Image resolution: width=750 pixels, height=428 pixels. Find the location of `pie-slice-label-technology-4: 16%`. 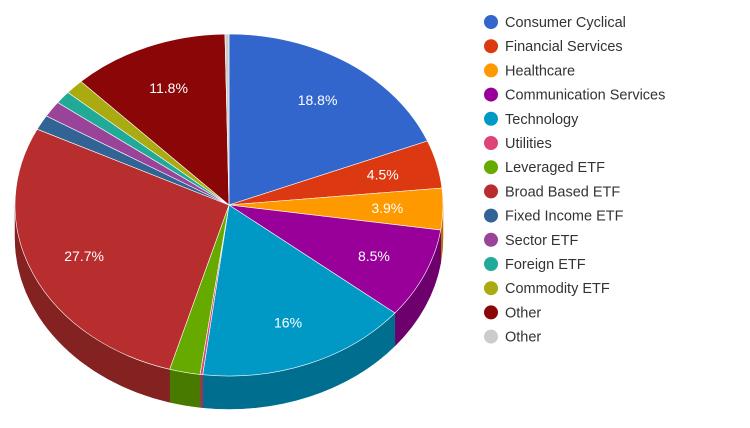

pie-slice-label-technology-4: 16% is located at coordinates (288, 322).